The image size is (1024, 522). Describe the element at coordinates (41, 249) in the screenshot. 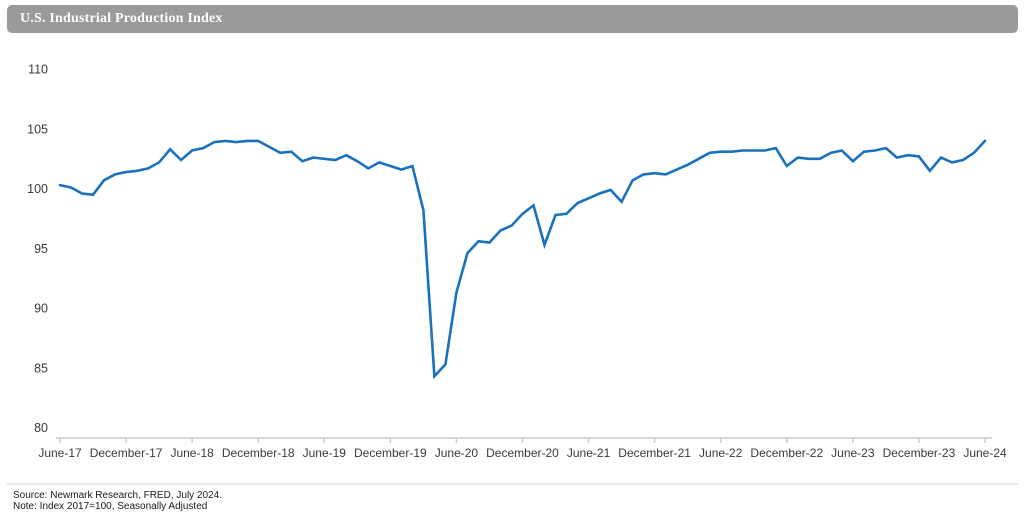

I see `y-axis-label: 95` at that location.